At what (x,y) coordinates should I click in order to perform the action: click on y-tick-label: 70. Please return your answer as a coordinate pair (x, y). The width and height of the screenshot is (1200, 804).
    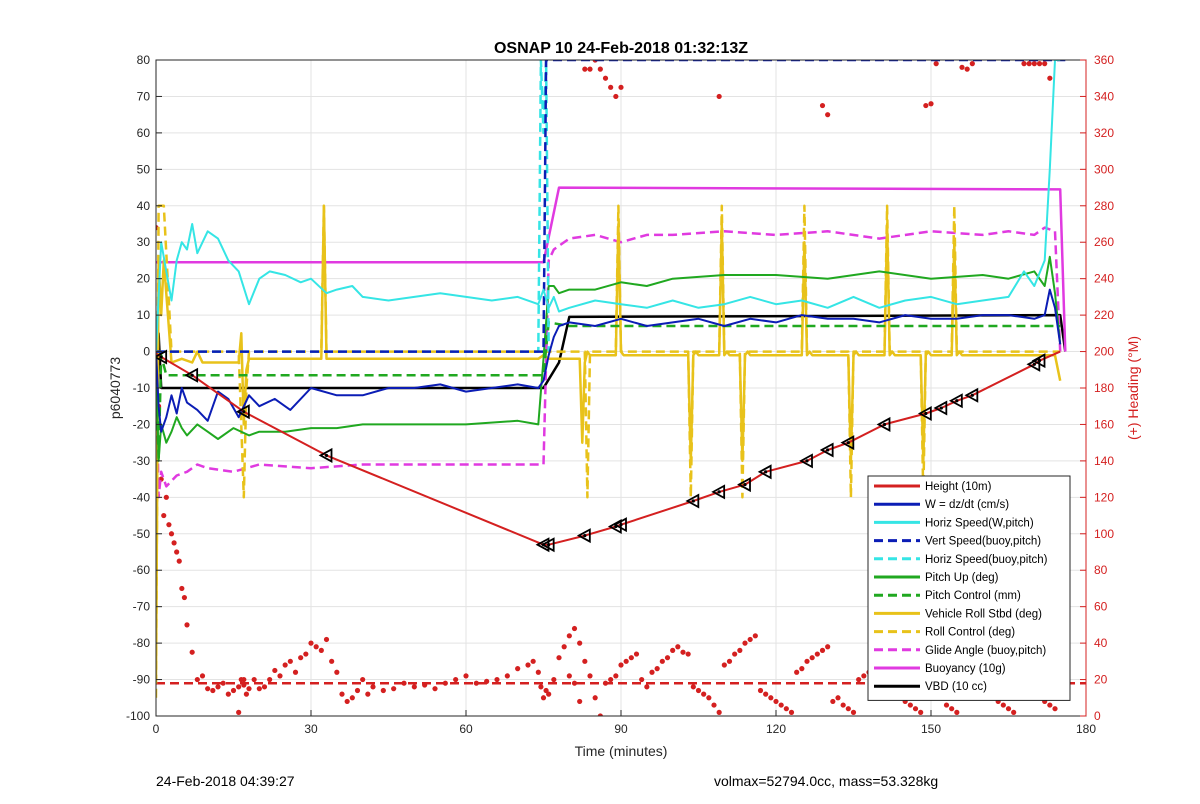
    Looking at the image, I should click on (144, 96).